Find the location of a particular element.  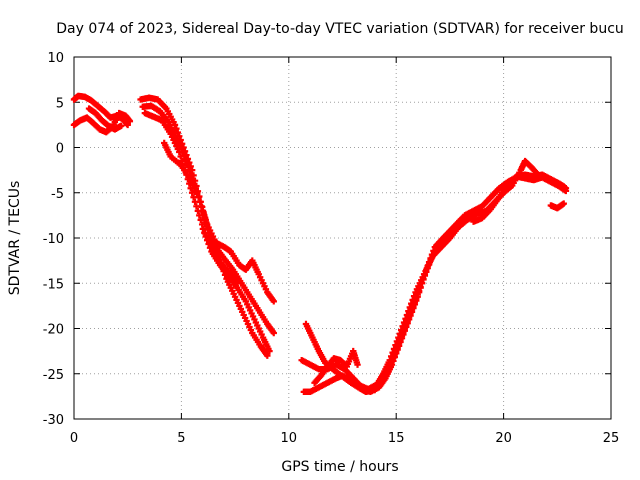

x-tick-label: 0 is located at coordinates (74, 438).